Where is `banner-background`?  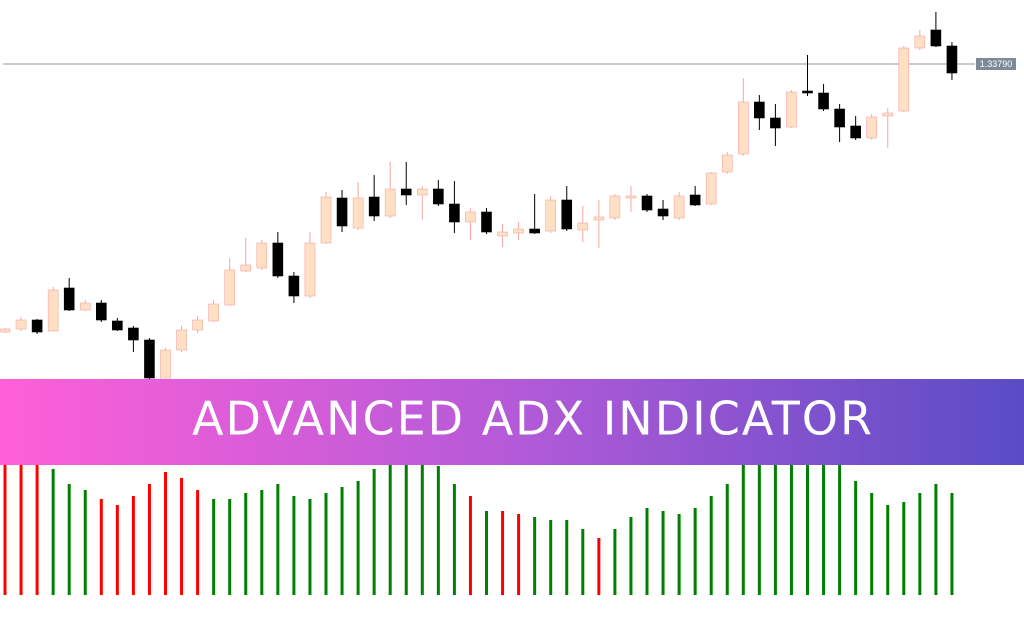
banner-background is located at coordinates (512, 422).